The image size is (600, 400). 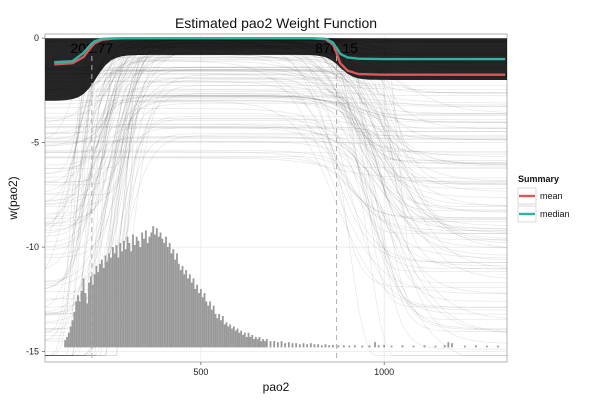 I want to click on y-axis-title: w(pao2), so click(x=13, y=198).